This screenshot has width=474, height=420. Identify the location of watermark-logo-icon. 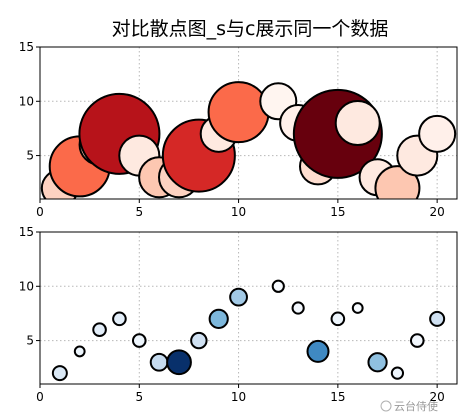
(386, 406).